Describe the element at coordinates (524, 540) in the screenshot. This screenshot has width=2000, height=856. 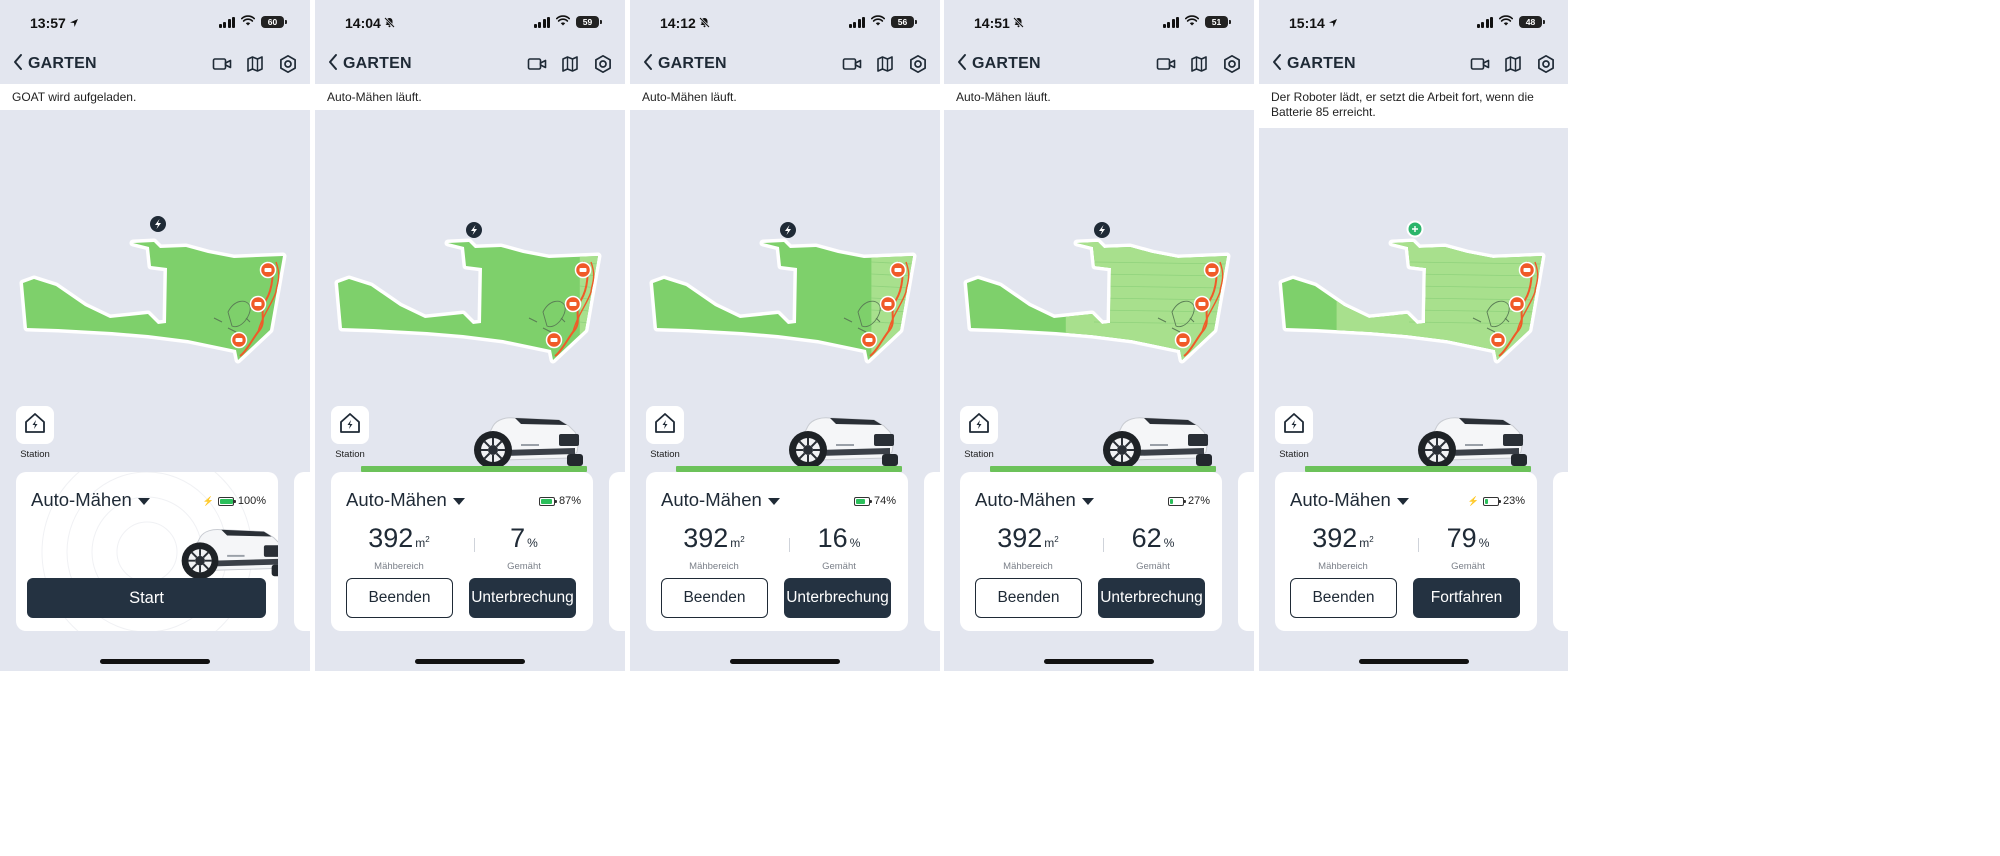
I see `mowed-value-row: 7%` at that location.